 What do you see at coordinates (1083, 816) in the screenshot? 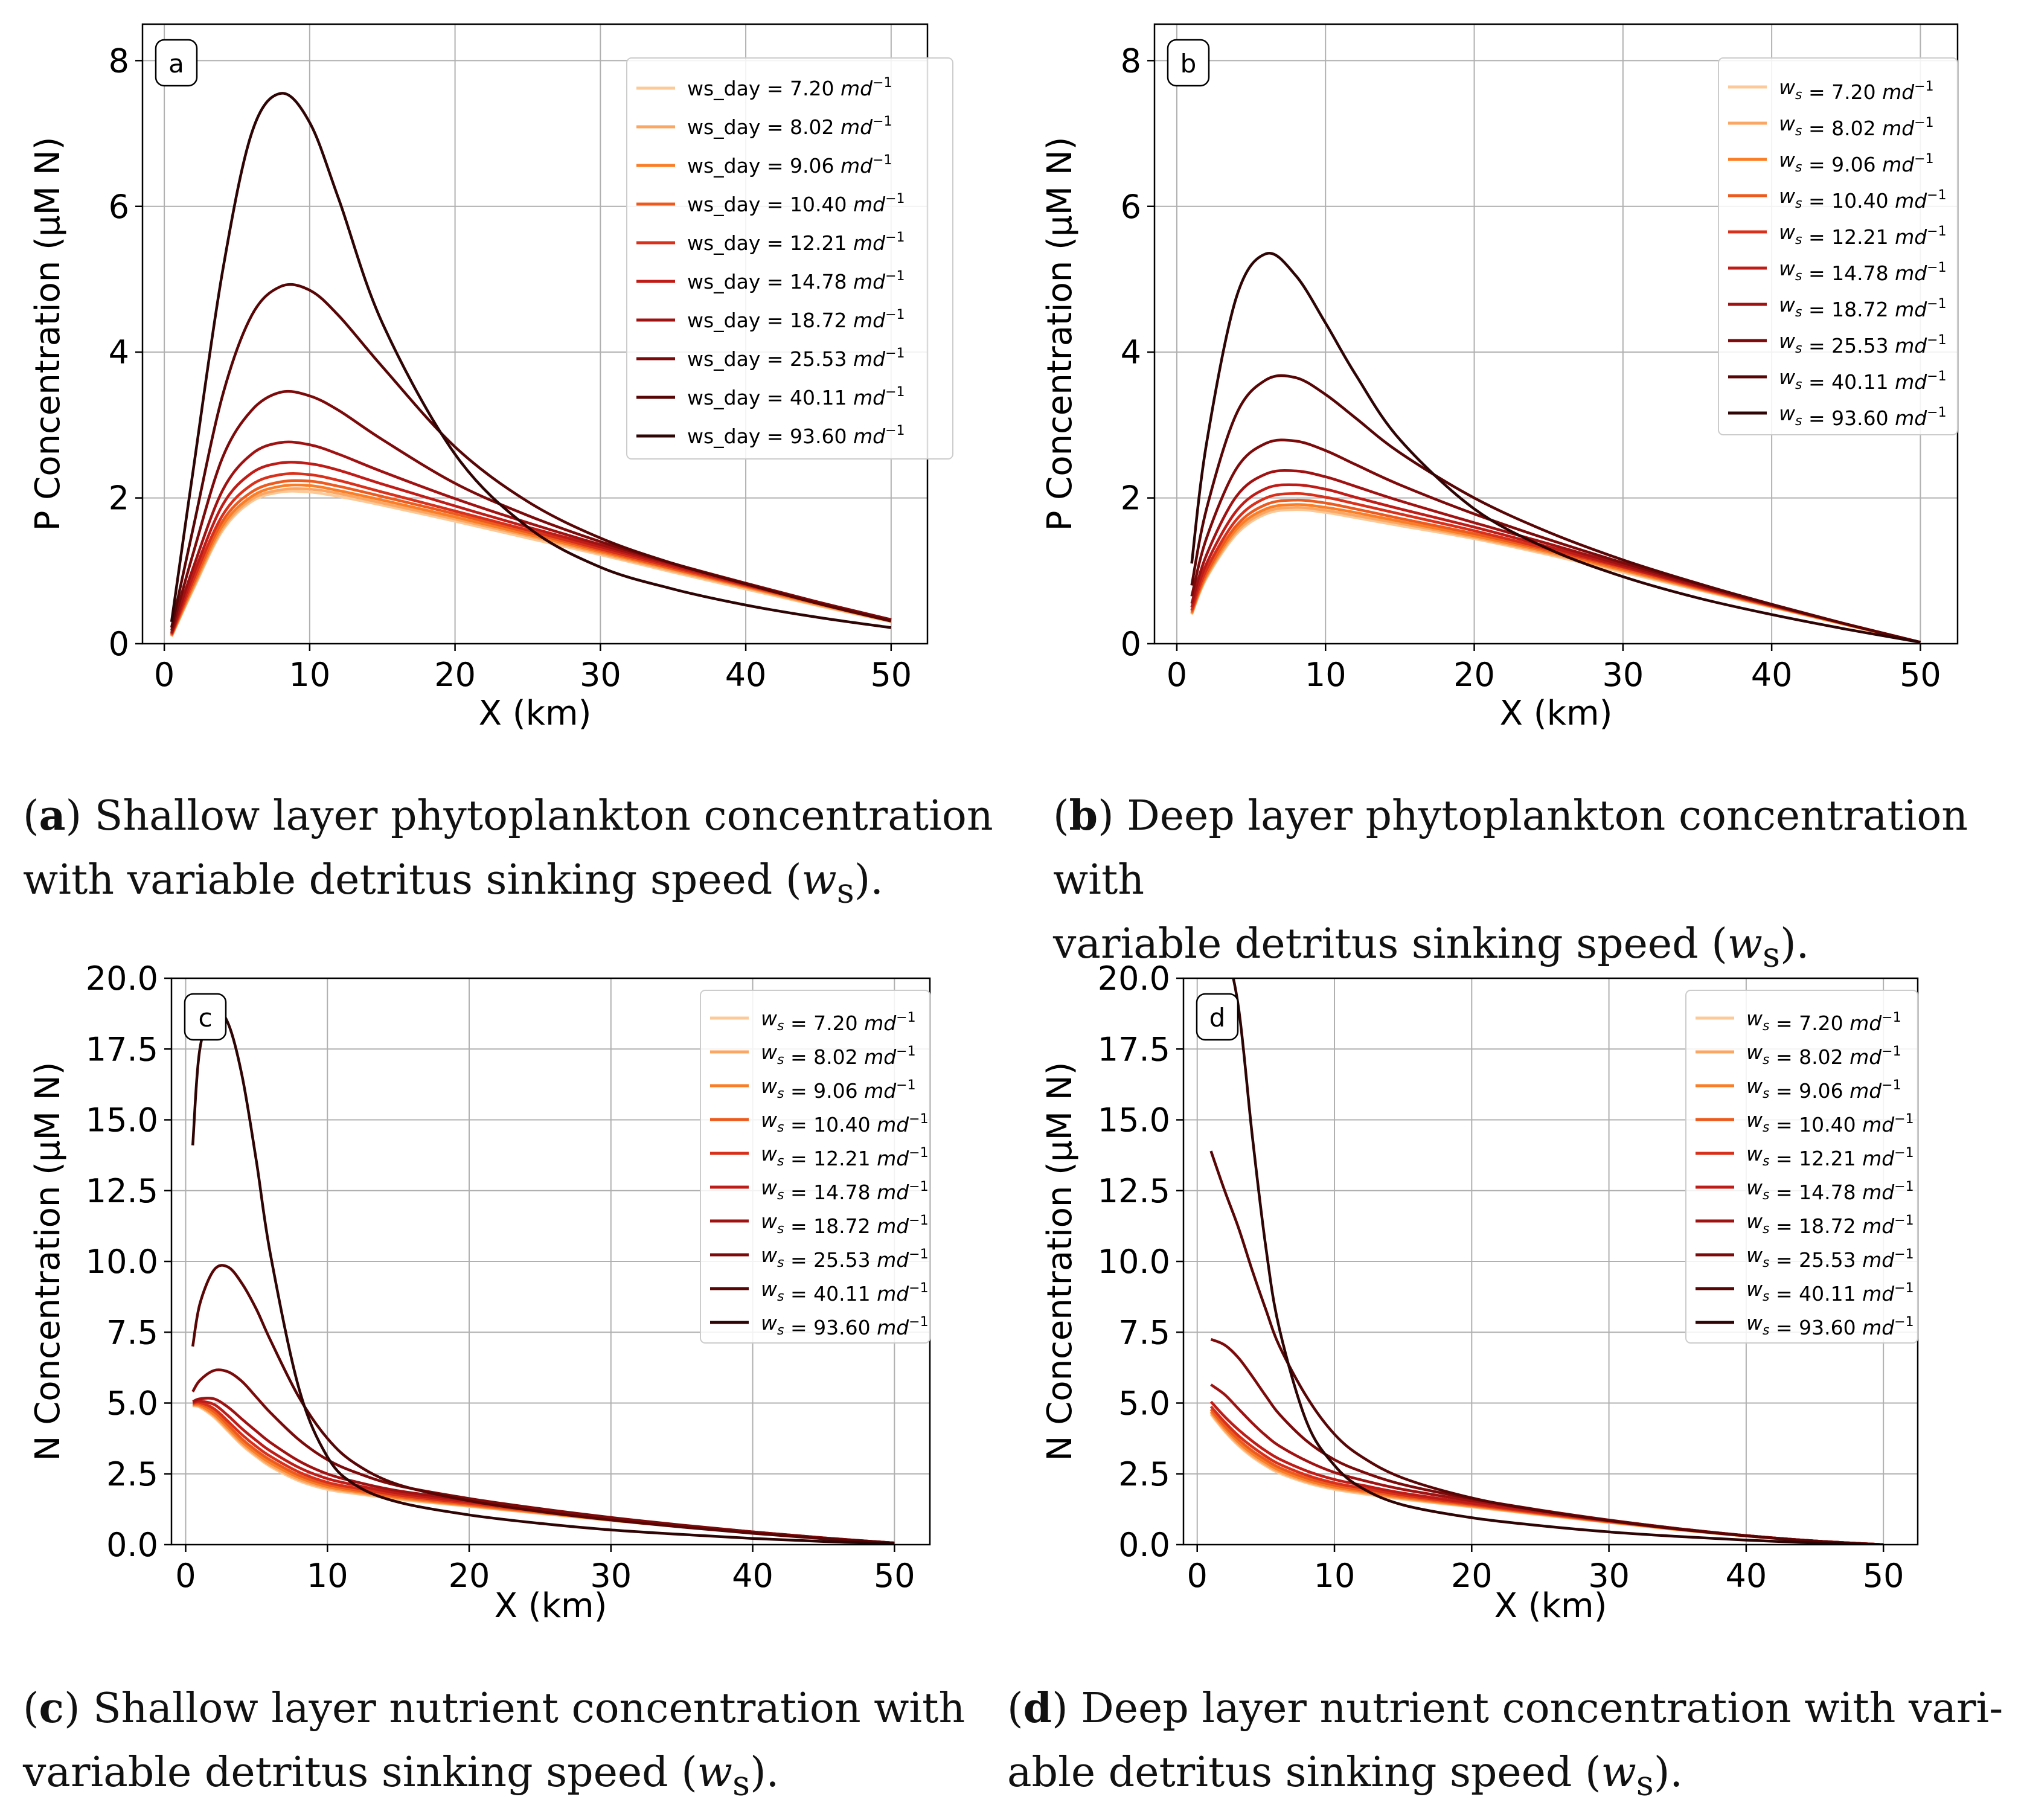
I see `caption-b-label: b` at bounding box center [1083, 816].